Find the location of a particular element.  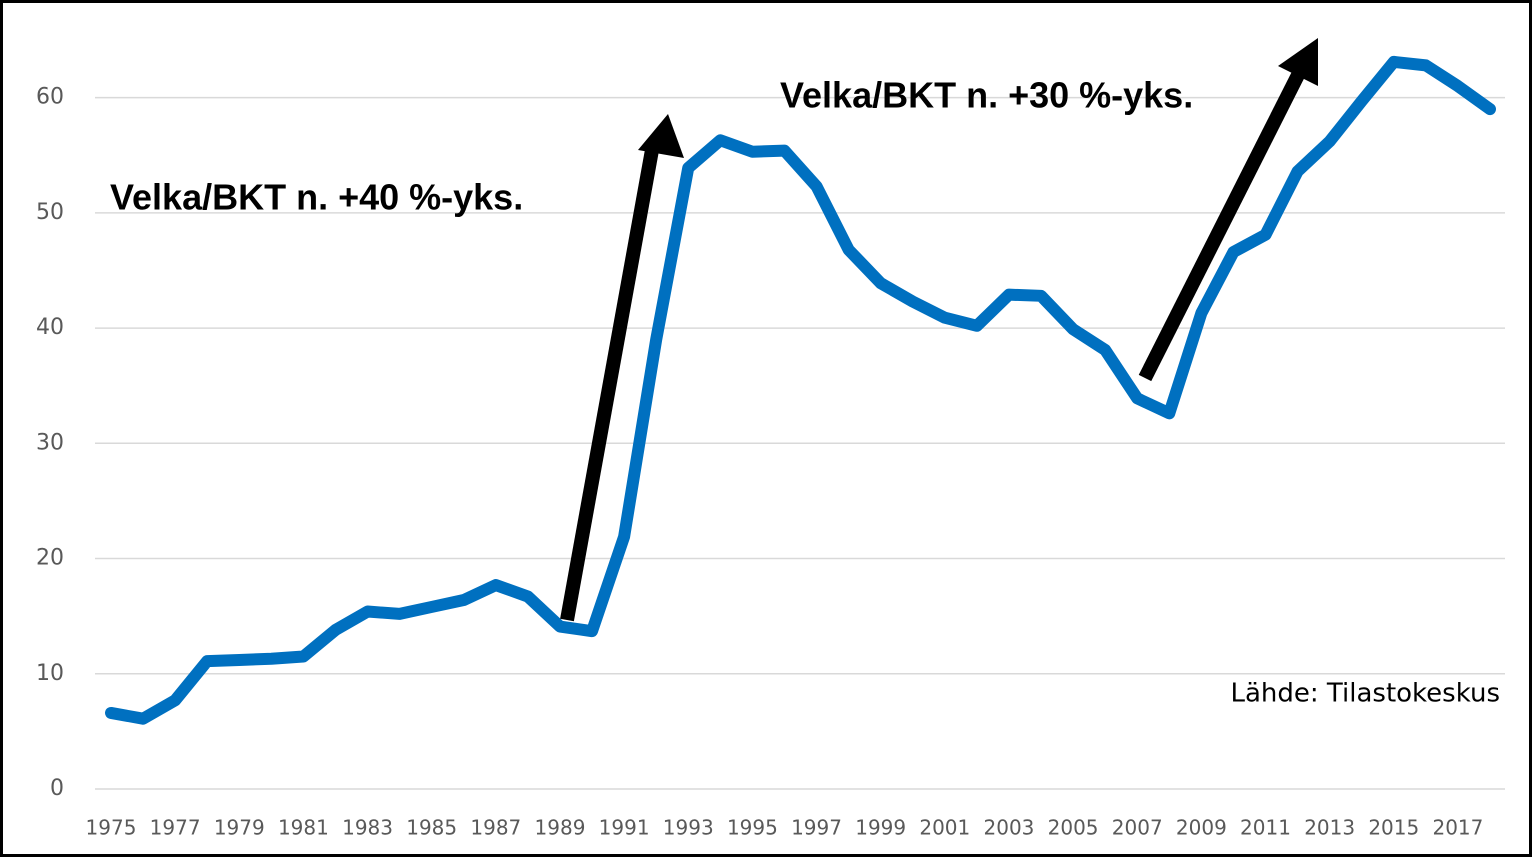

x-tick-label: 1989 is located at coordinates (560, 828).